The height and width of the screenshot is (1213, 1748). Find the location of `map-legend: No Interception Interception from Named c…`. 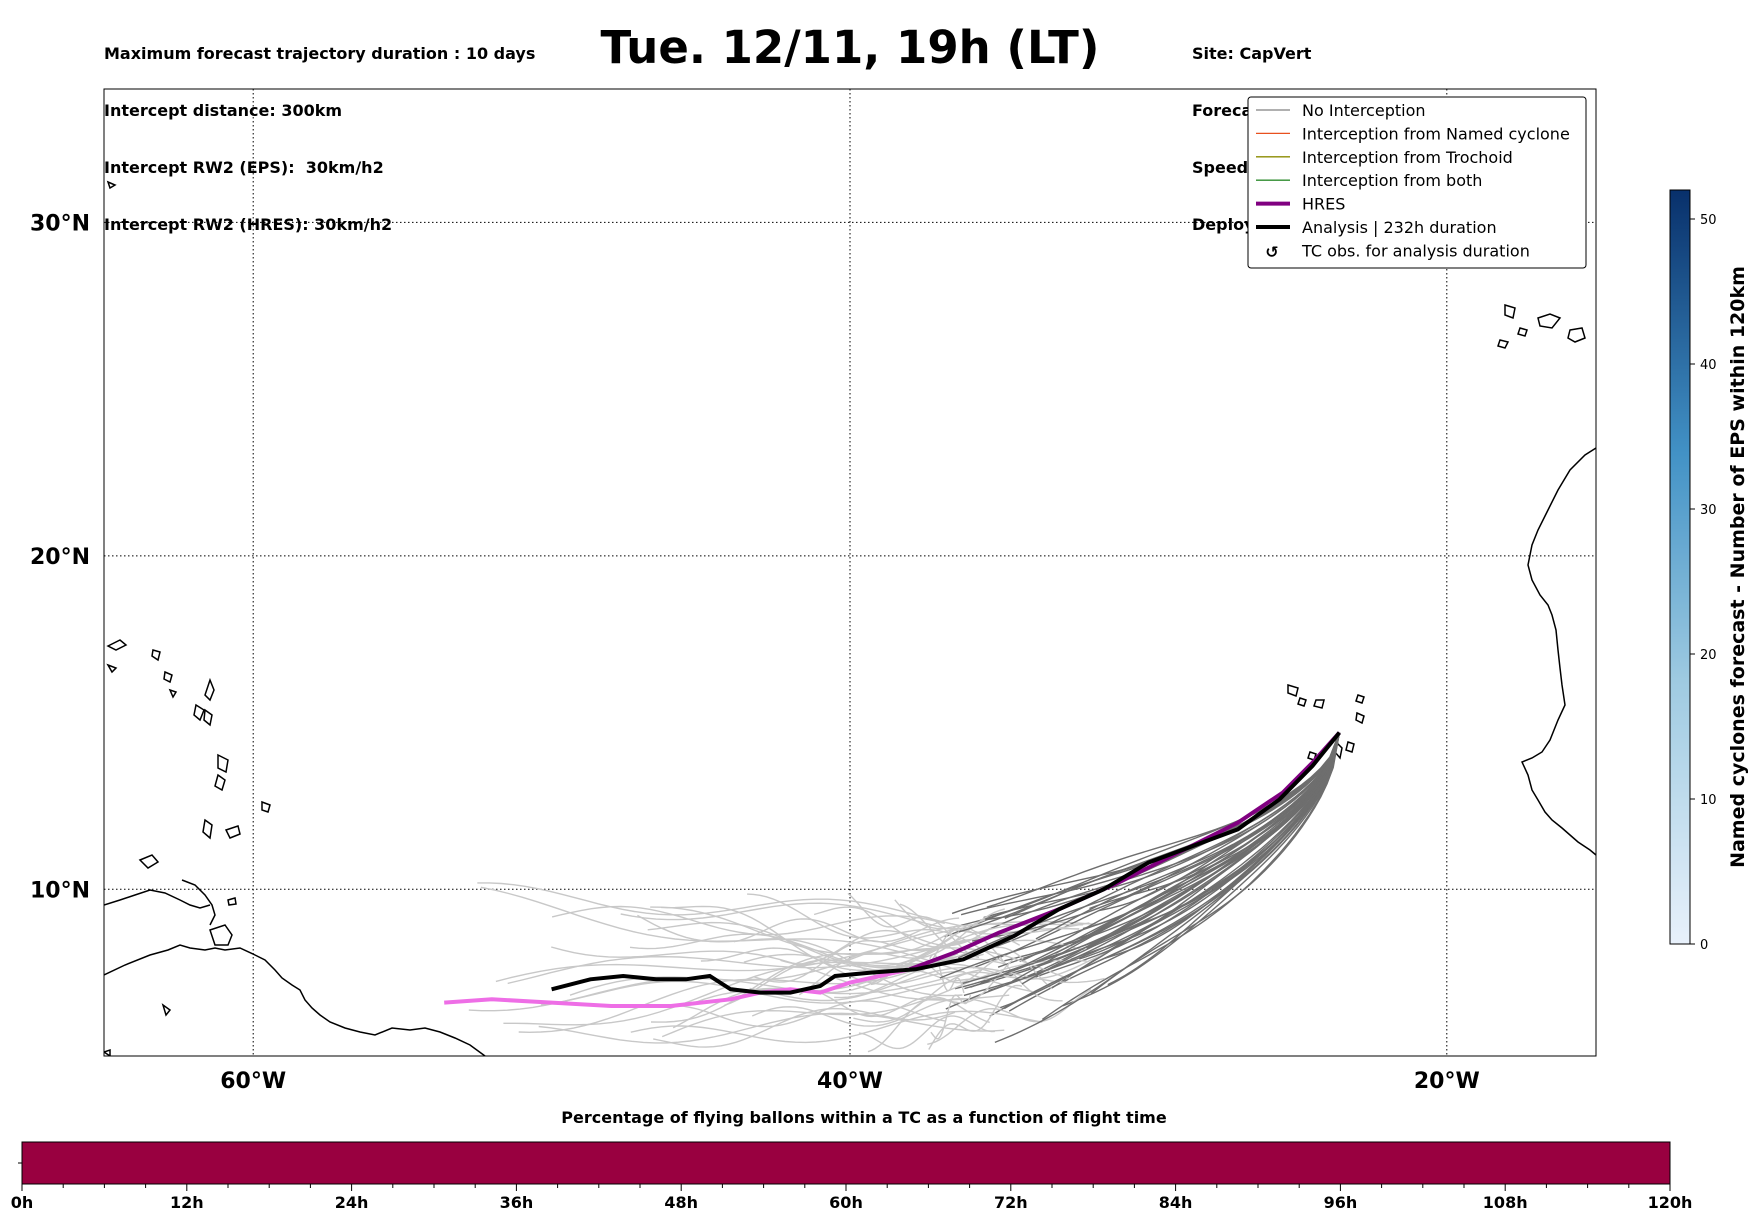

map-legend: No Interception Interception from Named c… is located at coordinates (1417, 182).